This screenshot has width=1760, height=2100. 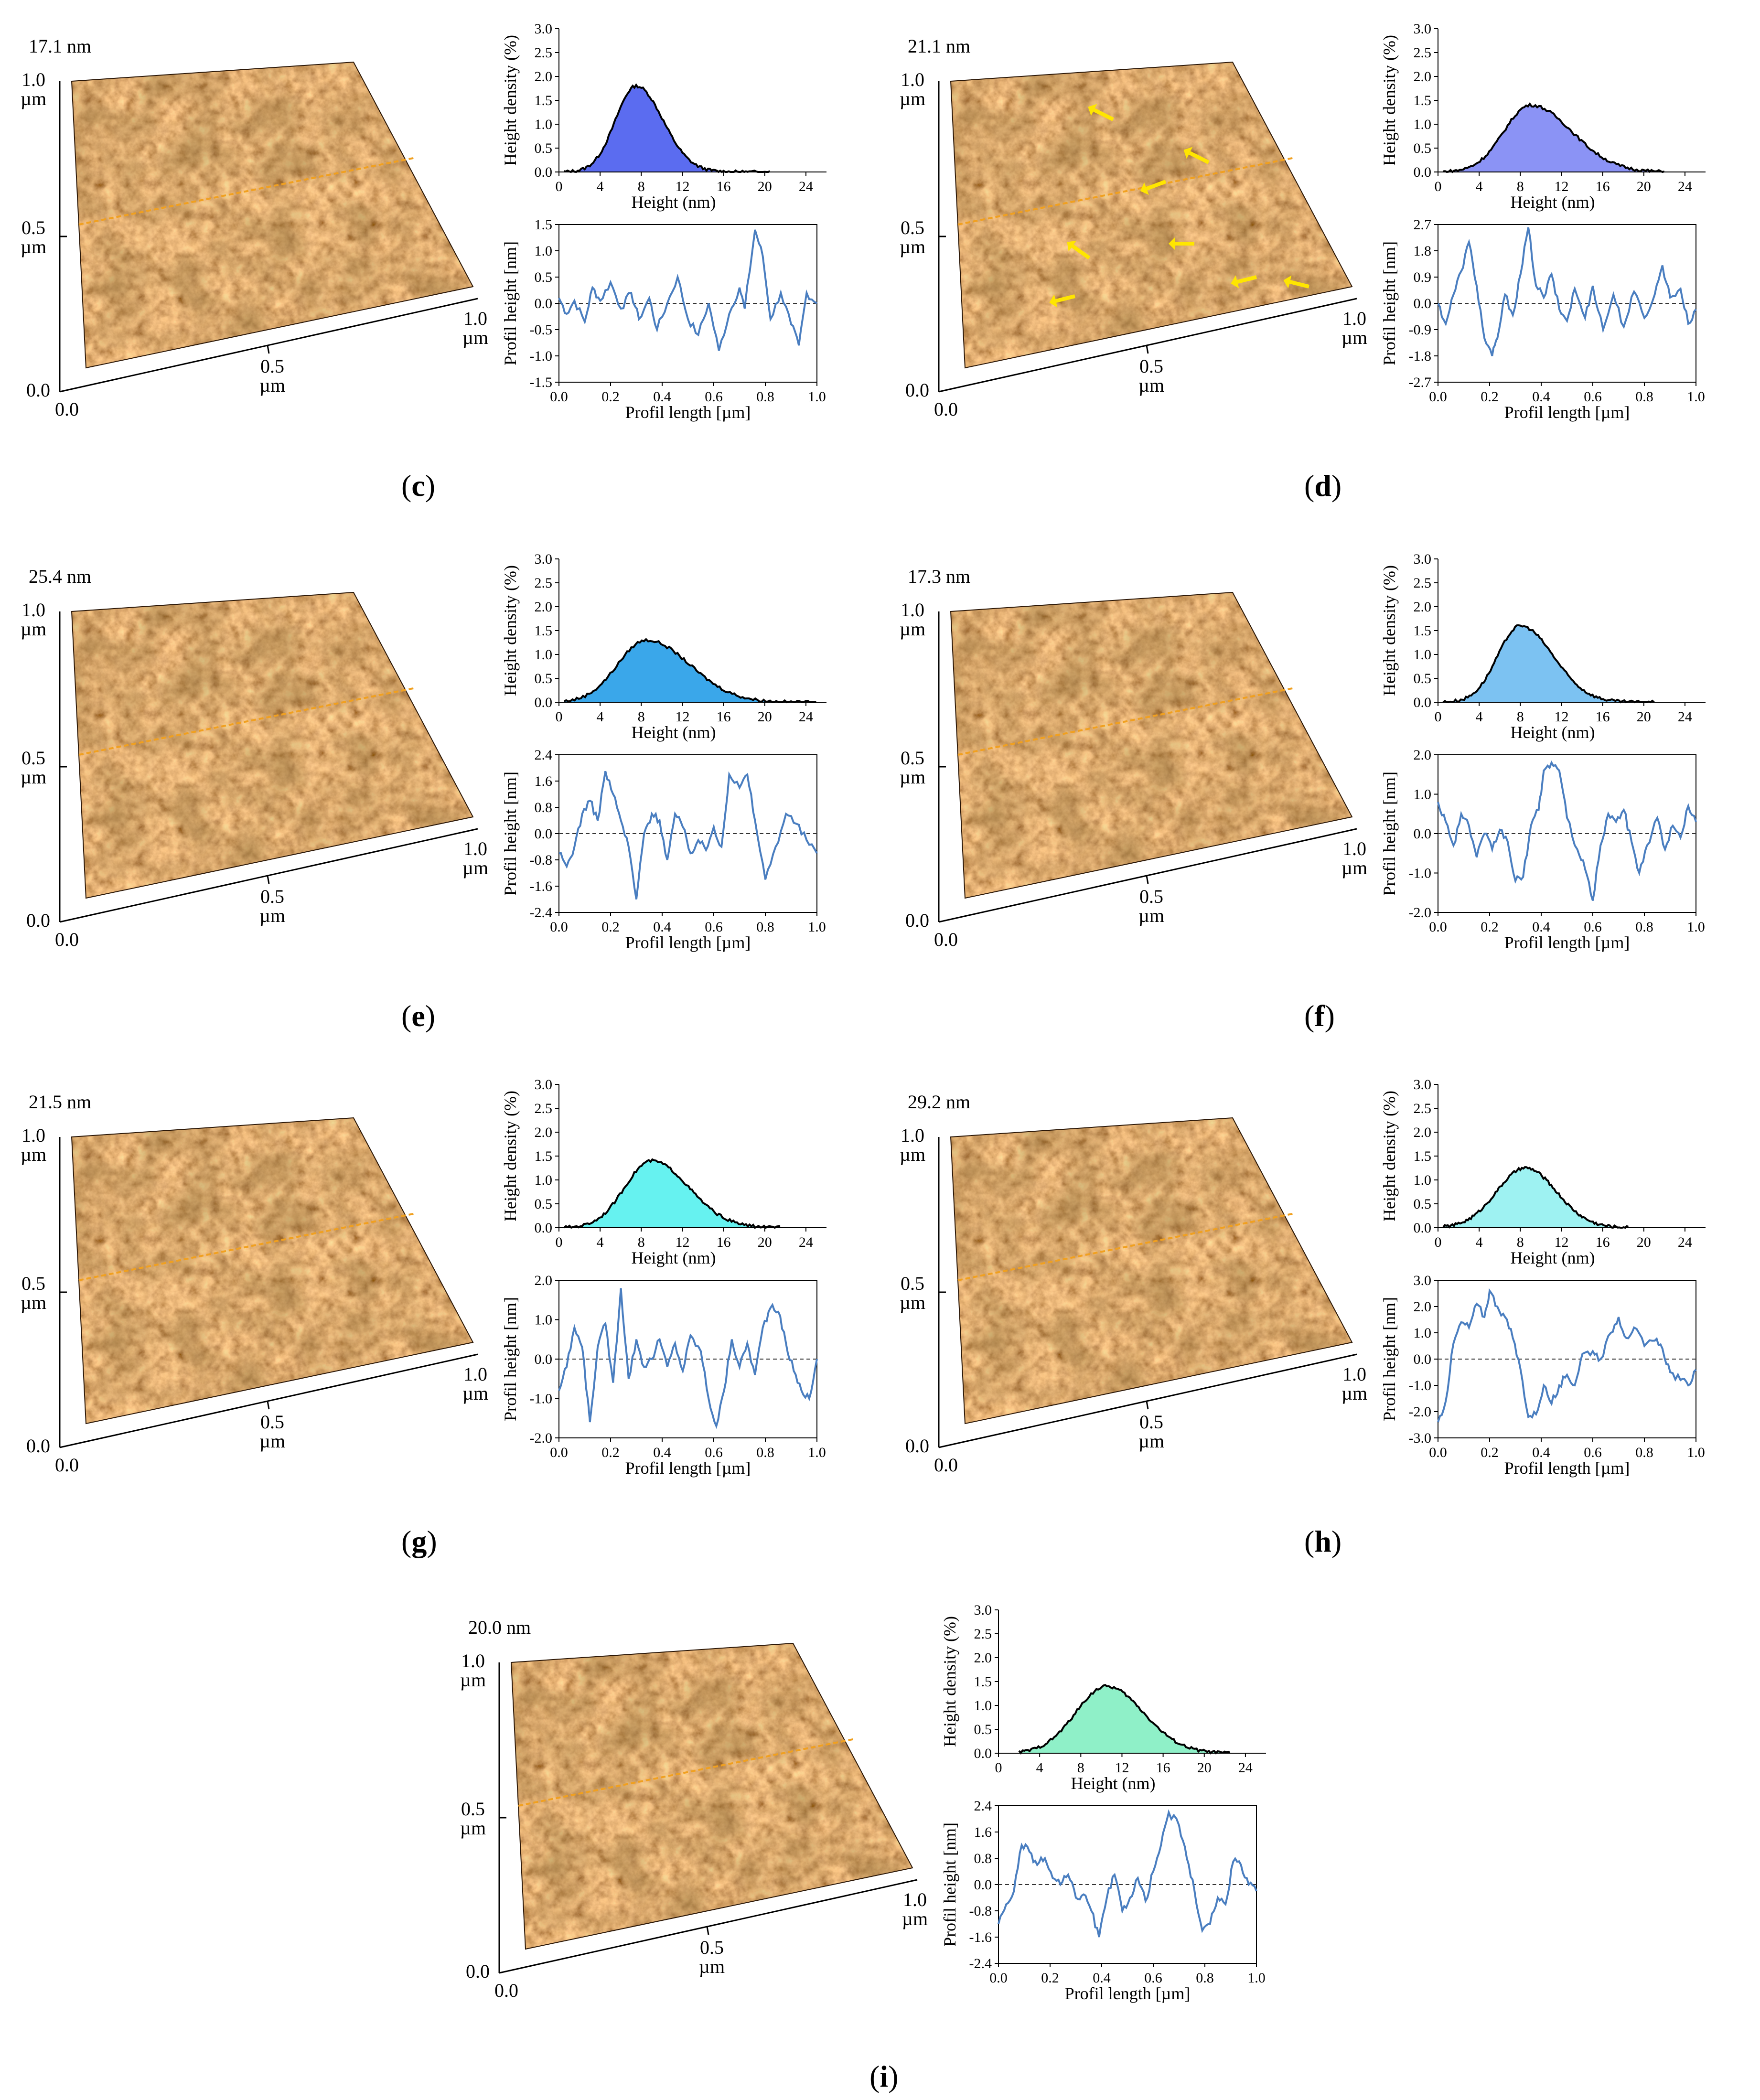 What do you see at coordinates (1423, 702) in the screenshot?
I see `histogram-y-tick: 0.0` at bounding box center [1423, 702].